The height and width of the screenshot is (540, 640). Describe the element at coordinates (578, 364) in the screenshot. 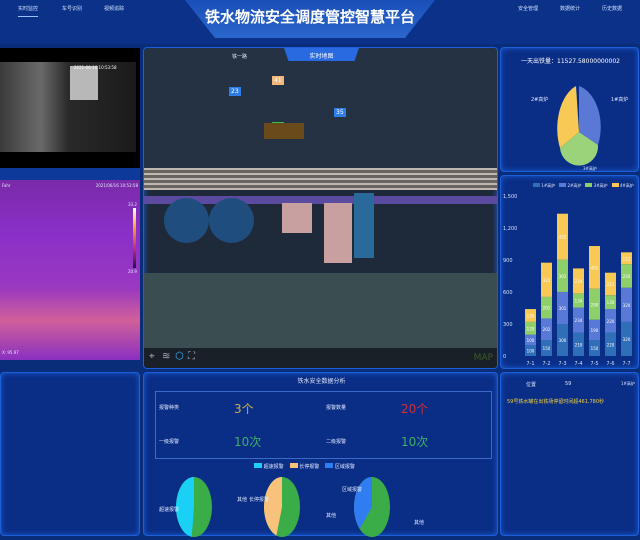

I see `x-tick-label: 7-4` at that location.